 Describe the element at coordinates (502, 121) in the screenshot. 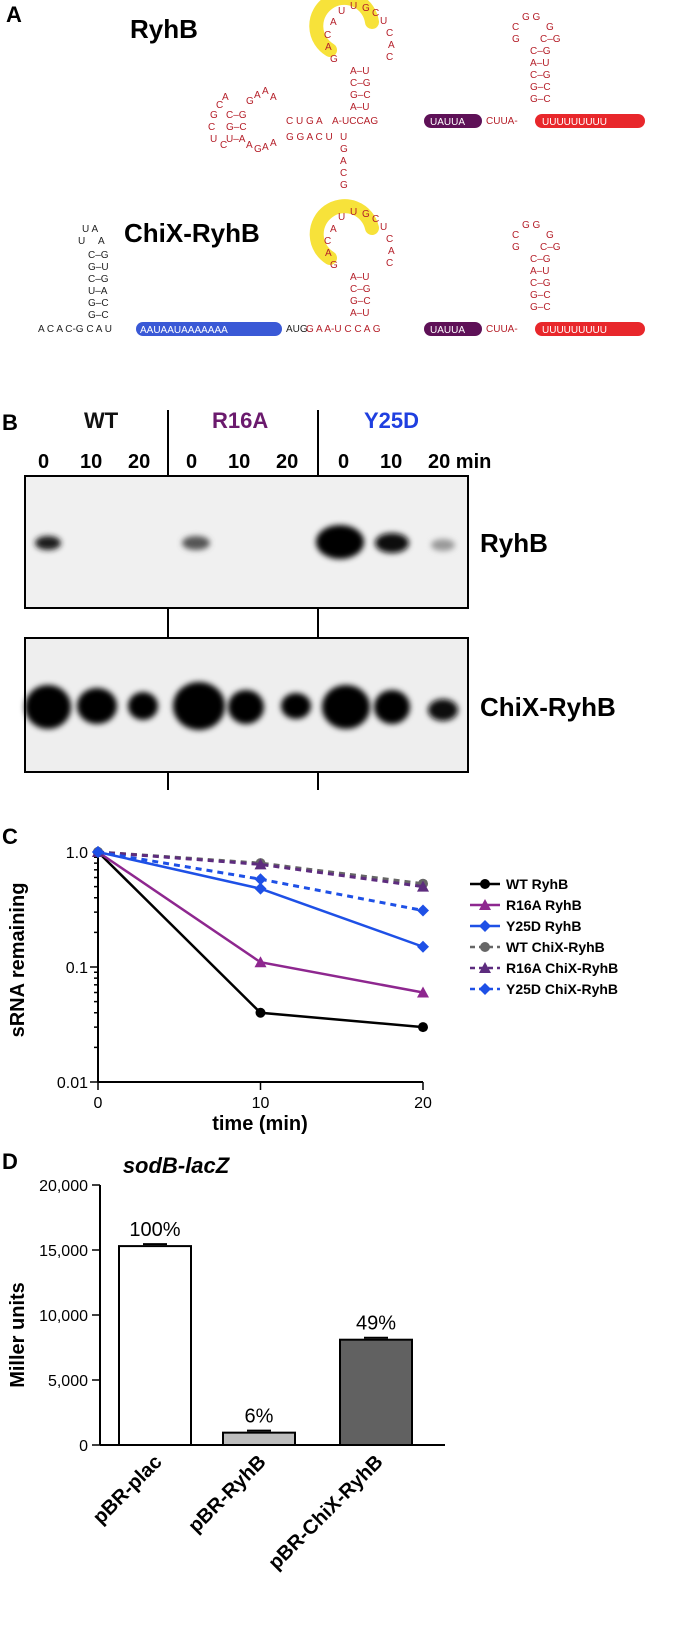

I see `ryhb-cuua: CUUA-` at that location.